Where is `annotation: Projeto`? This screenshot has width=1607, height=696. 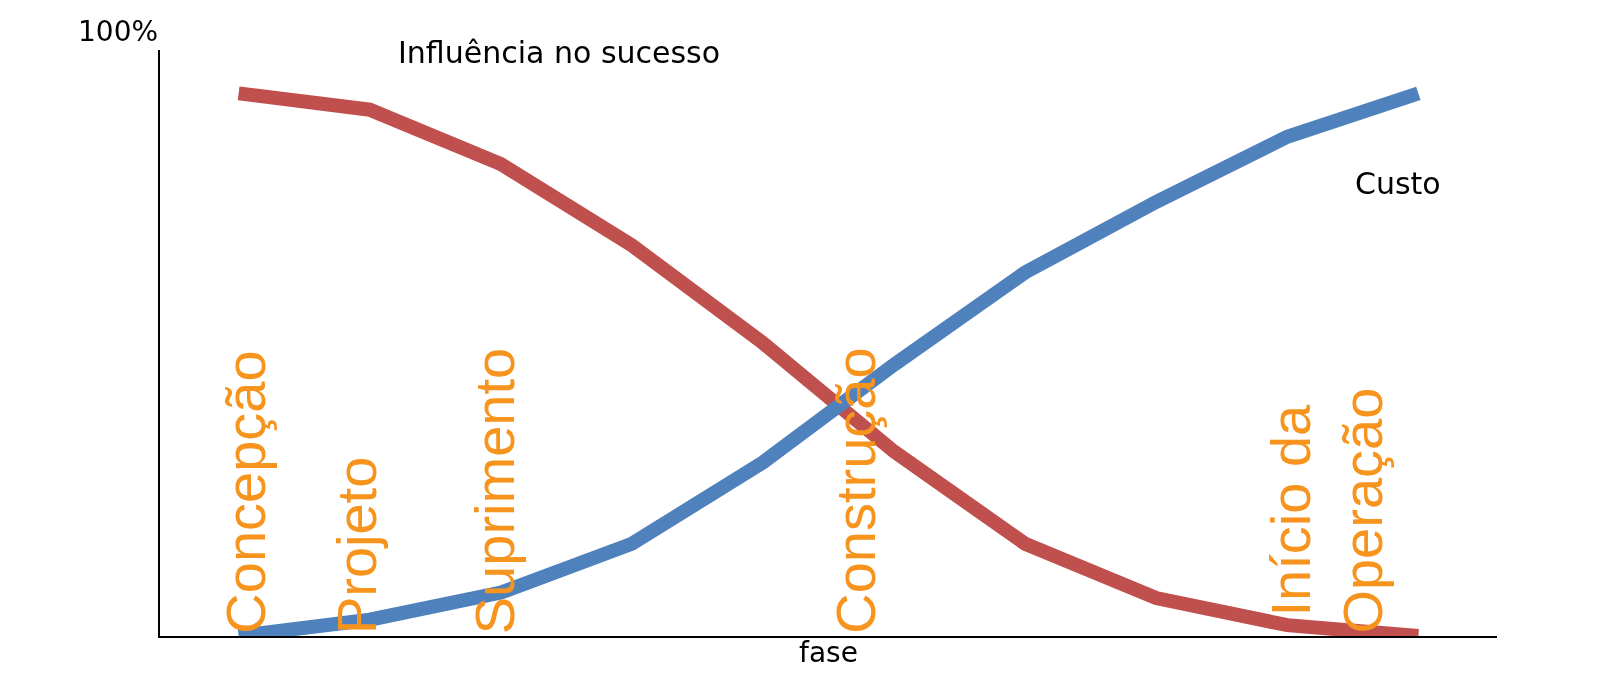
annotation: Projeto is located at coordinates (357, 545).